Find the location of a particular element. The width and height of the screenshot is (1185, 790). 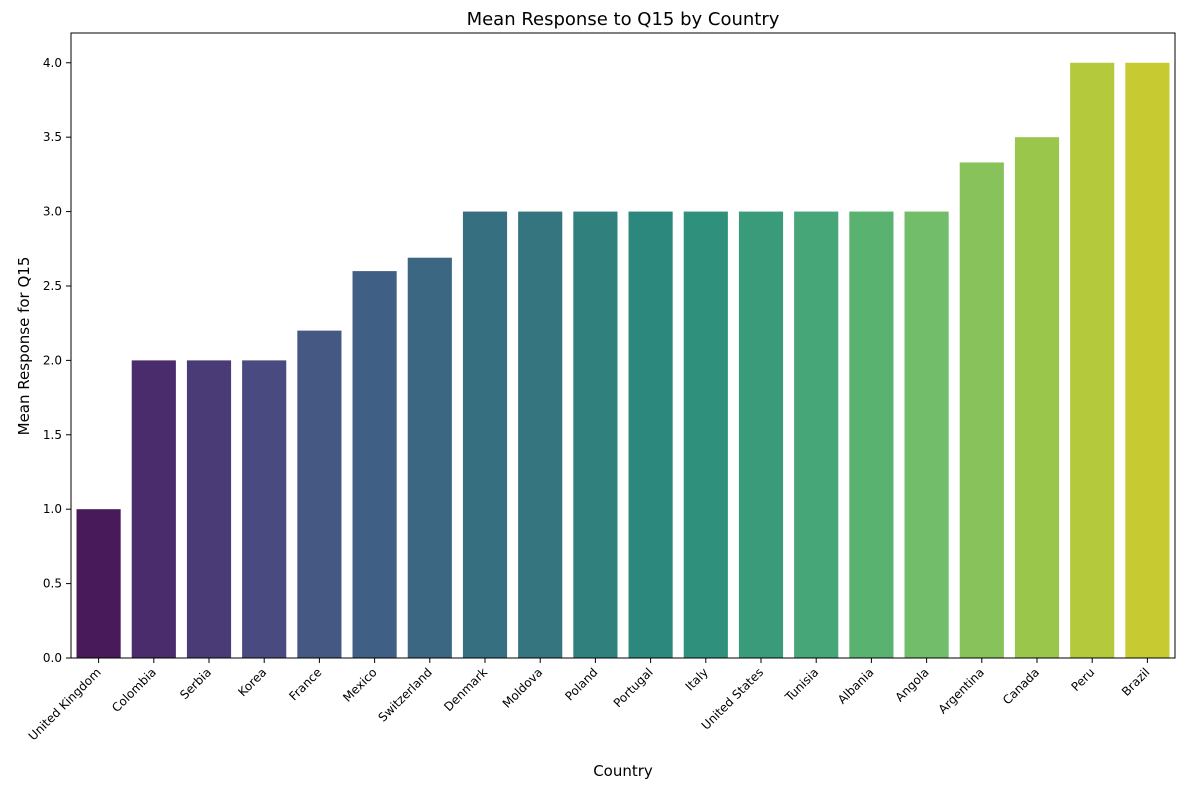

x-tick-label: Canada is located at coordinates (1021, 686).